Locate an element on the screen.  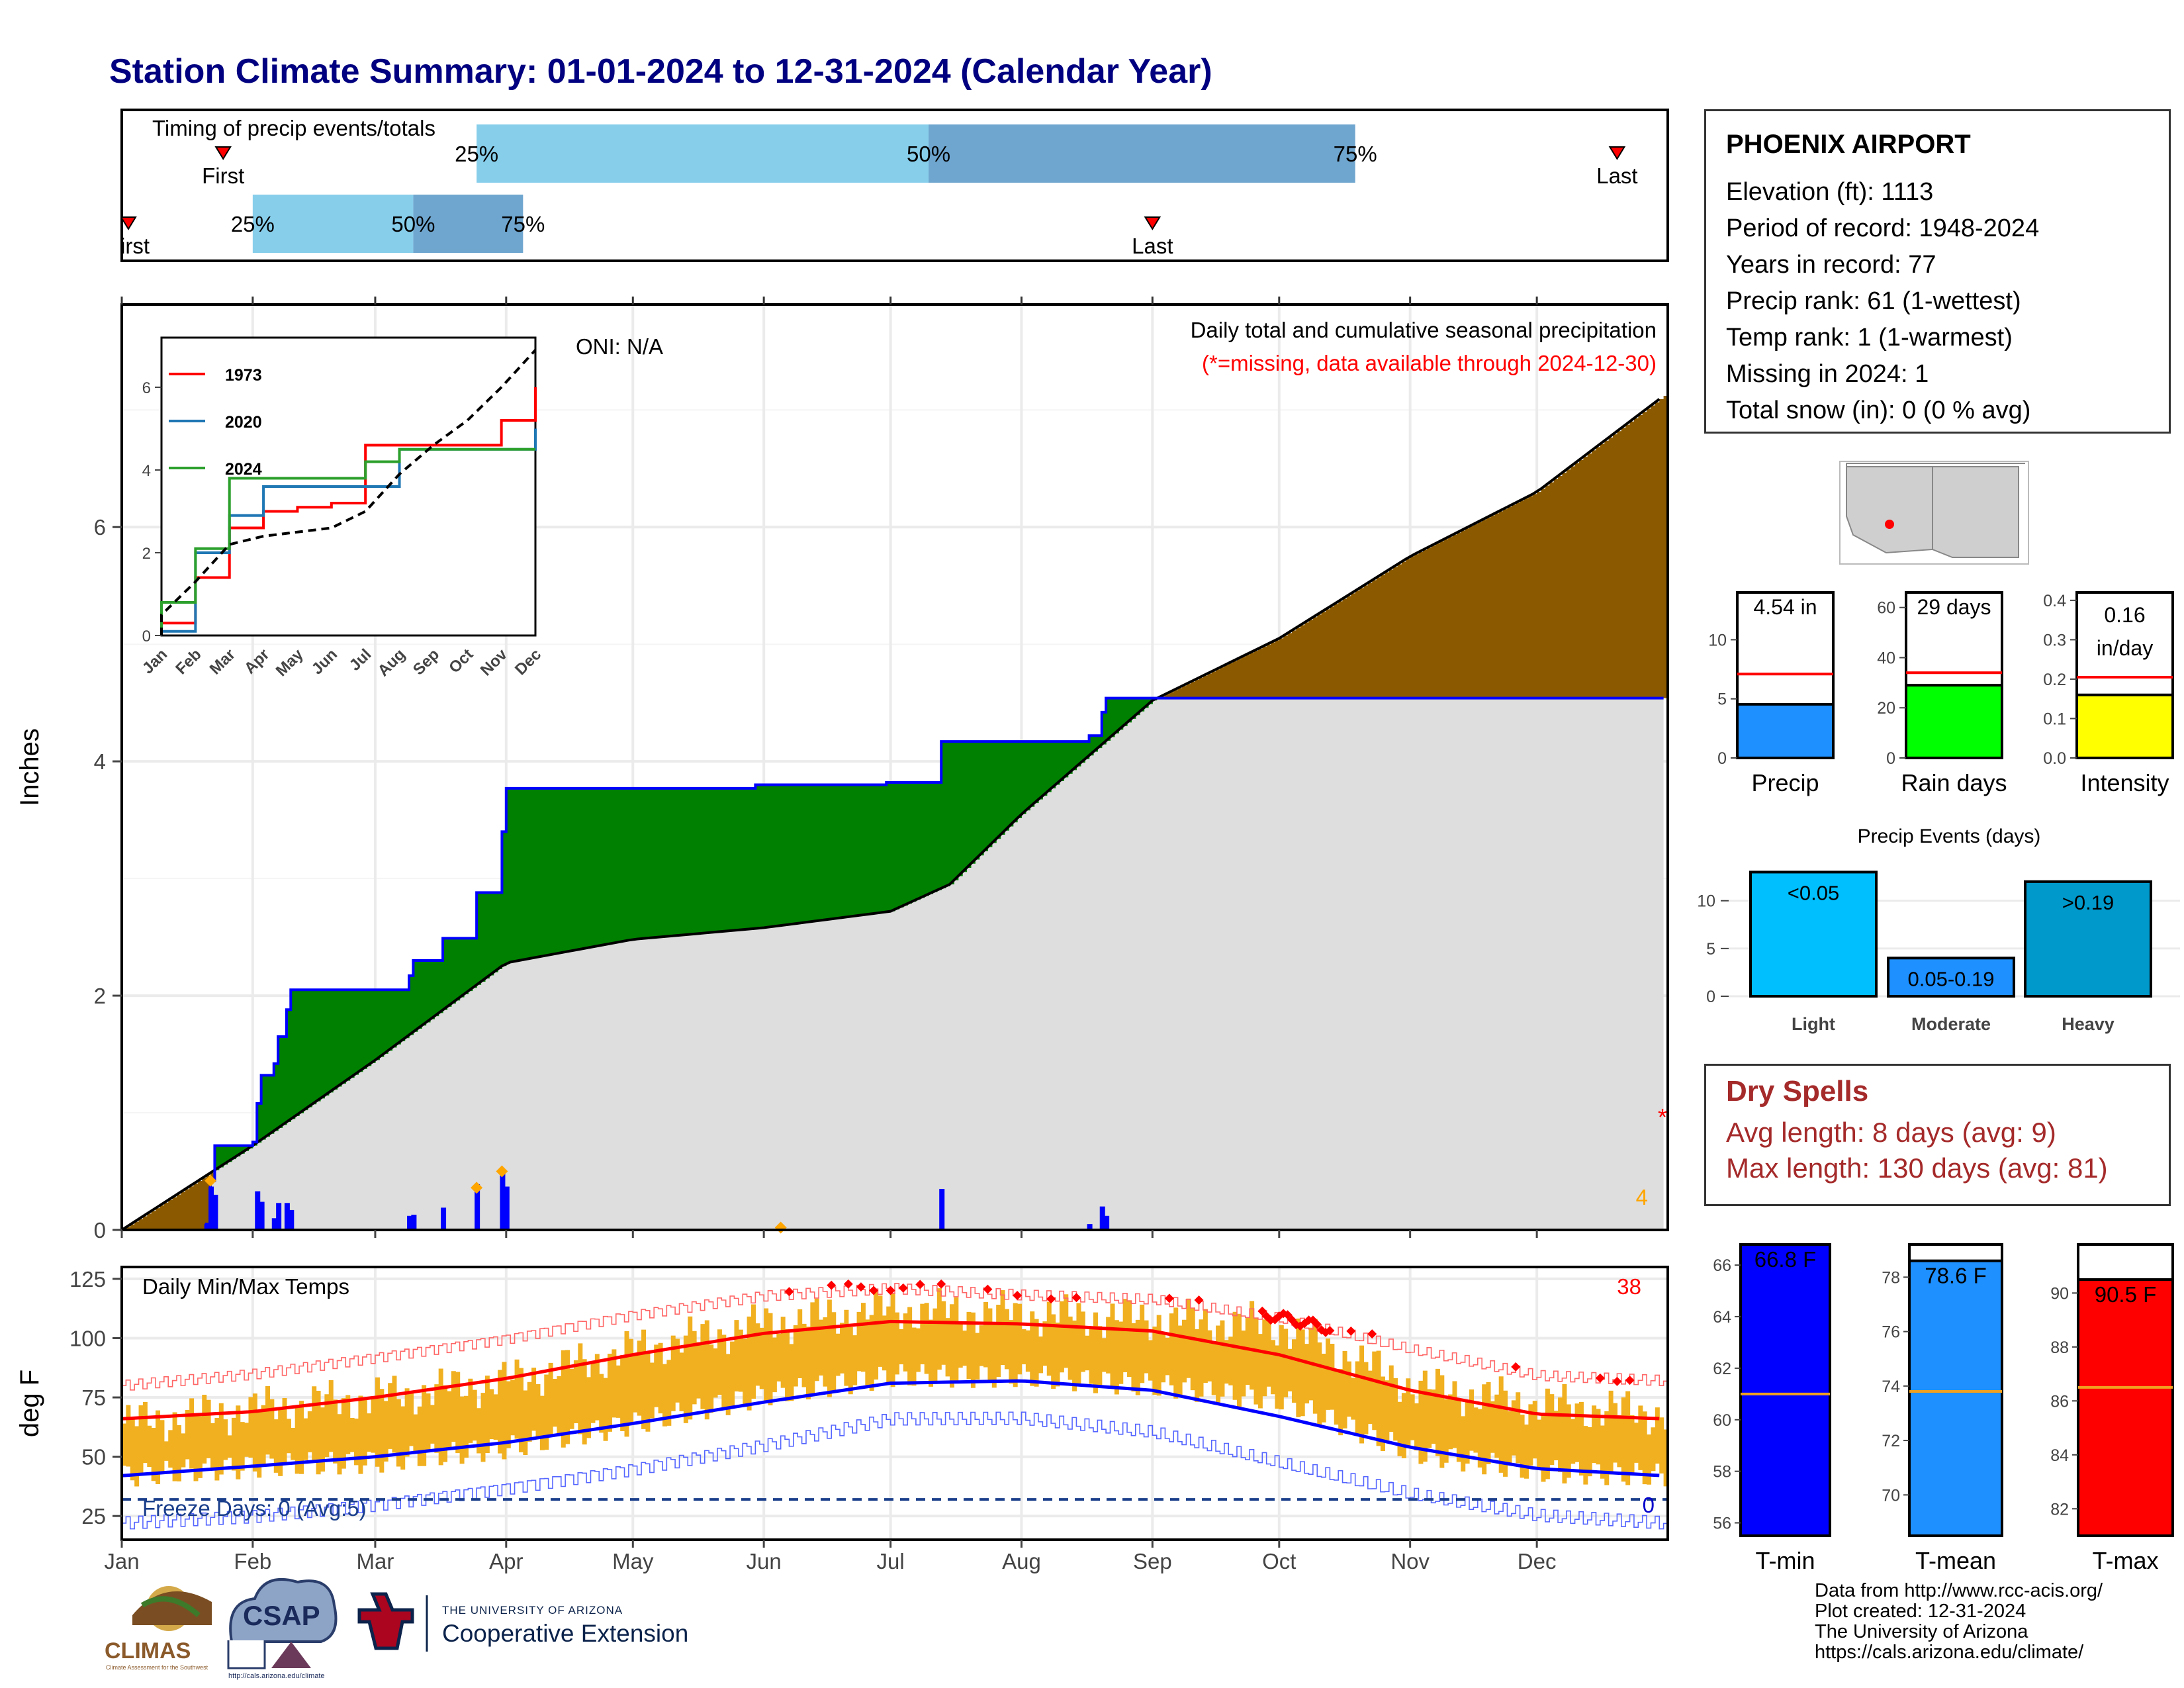
events-bar-label: 0.05-0.19 is located at coordinates (1951, 978).